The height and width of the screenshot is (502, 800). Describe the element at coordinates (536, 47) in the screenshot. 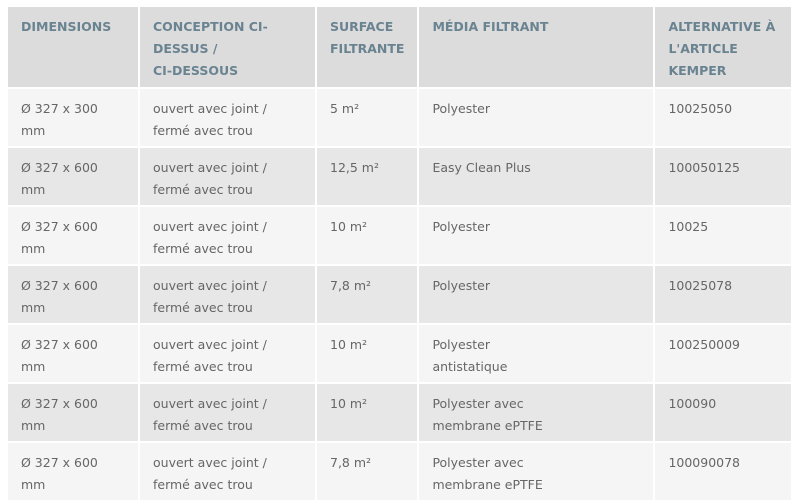

I see `header-media: MÉDIA FILTRANT` at that location.